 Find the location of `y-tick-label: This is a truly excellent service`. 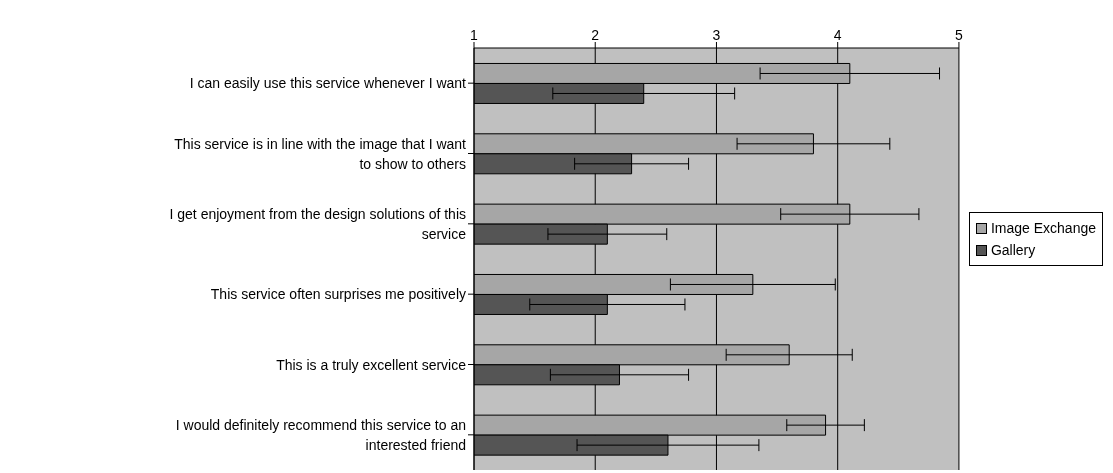

y-tick-label: This is a truly excellent service is located at coordinates (371, 364).